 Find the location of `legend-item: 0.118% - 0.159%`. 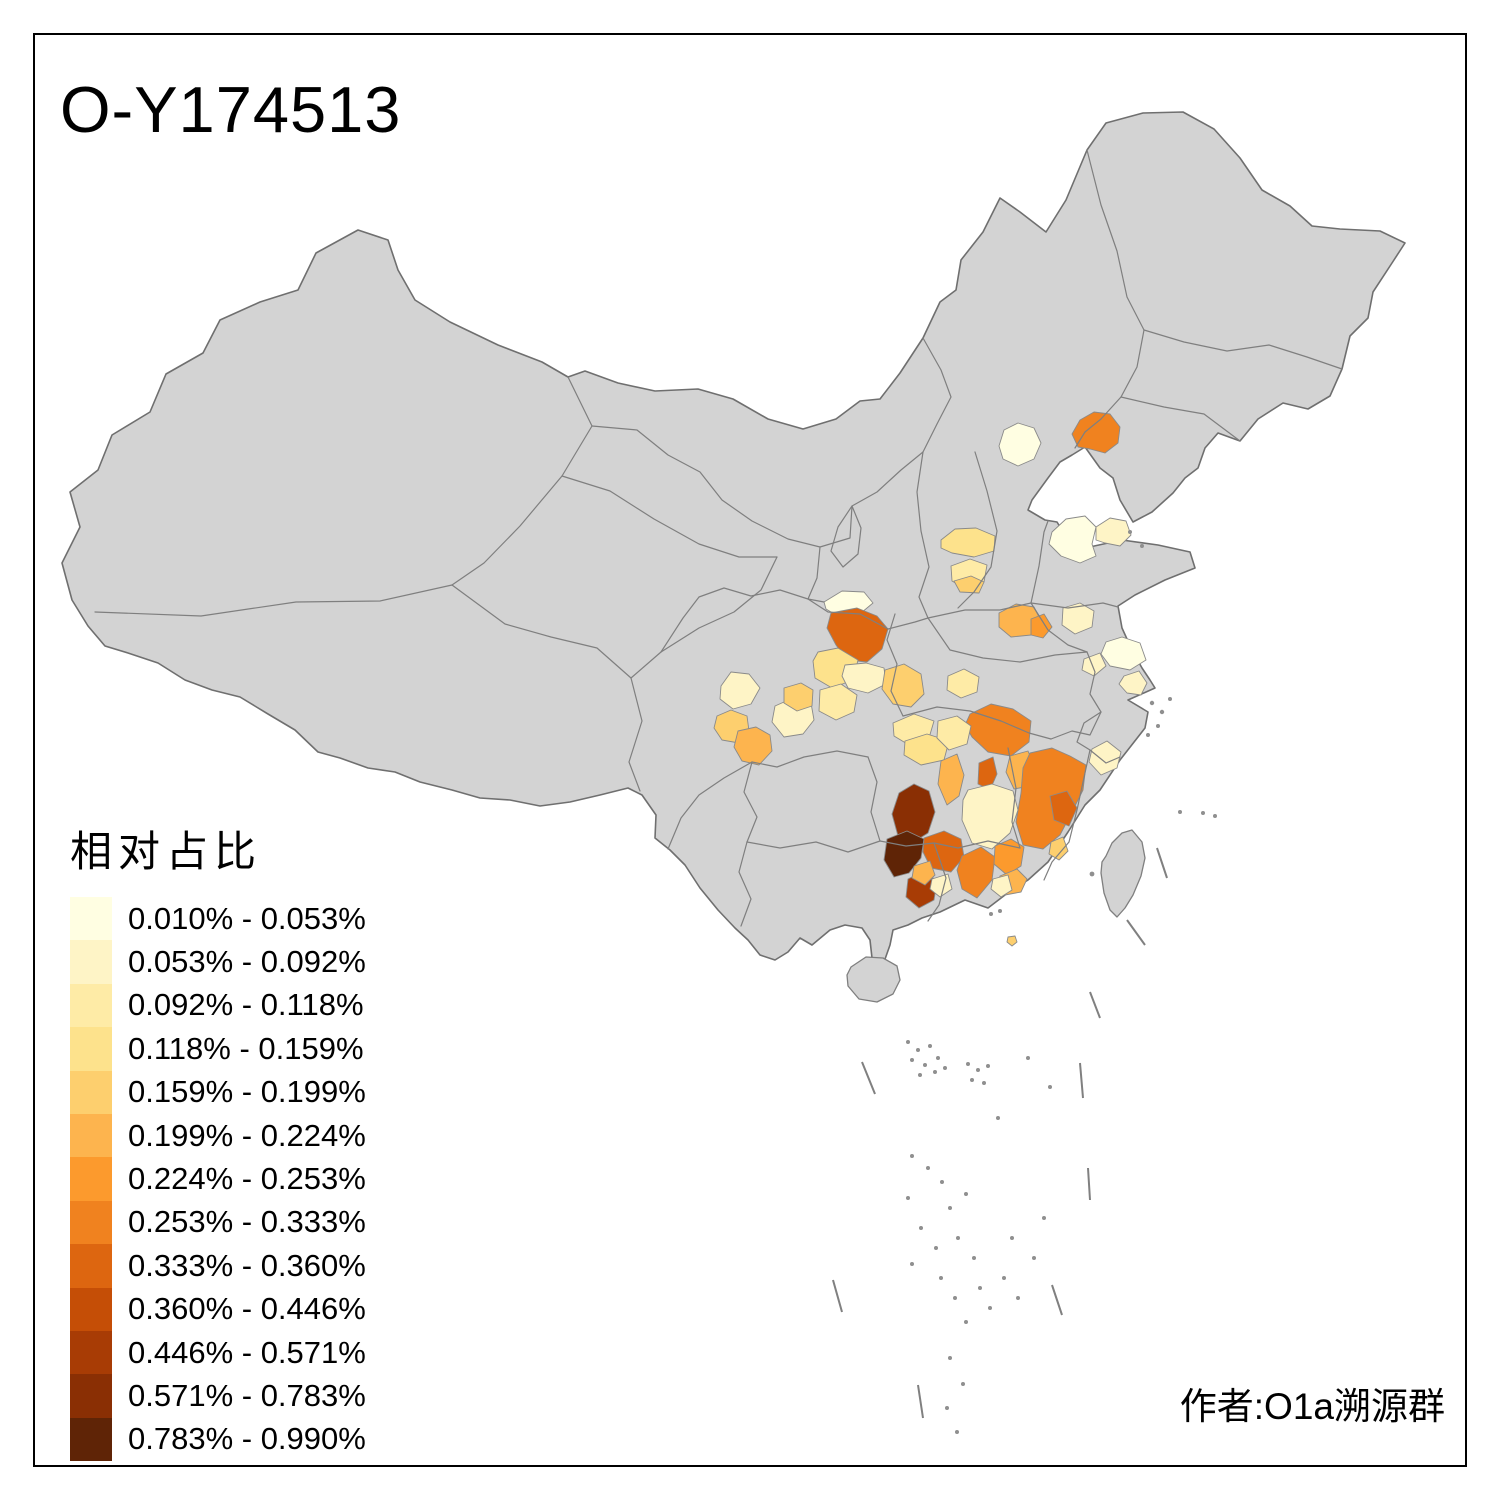

legend-item: 0.118% - 0.159% is located at coordinates (218, 1049).